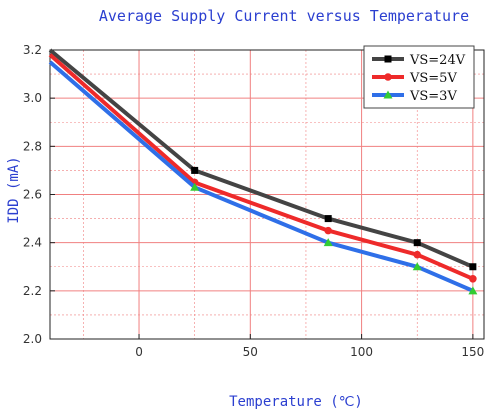 The height and width of the screenshot is (416, 494). I want to click on y-tick-label: 2.0, so click(32, 339).